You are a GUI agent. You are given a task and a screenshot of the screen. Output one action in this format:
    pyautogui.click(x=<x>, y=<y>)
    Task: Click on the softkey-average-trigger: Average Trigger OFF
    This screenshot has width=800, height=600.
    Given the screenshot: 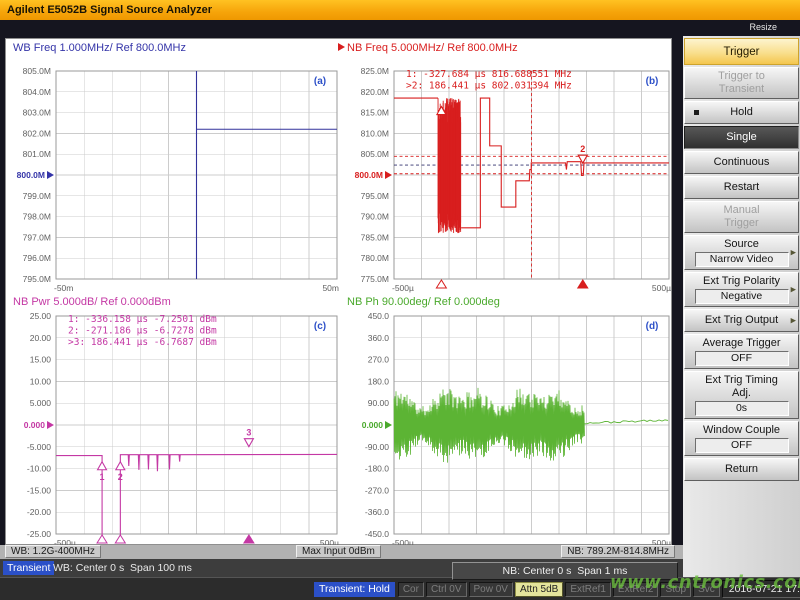 What is the action you would take?
    pyautogui.click(x=741, y=351)
    